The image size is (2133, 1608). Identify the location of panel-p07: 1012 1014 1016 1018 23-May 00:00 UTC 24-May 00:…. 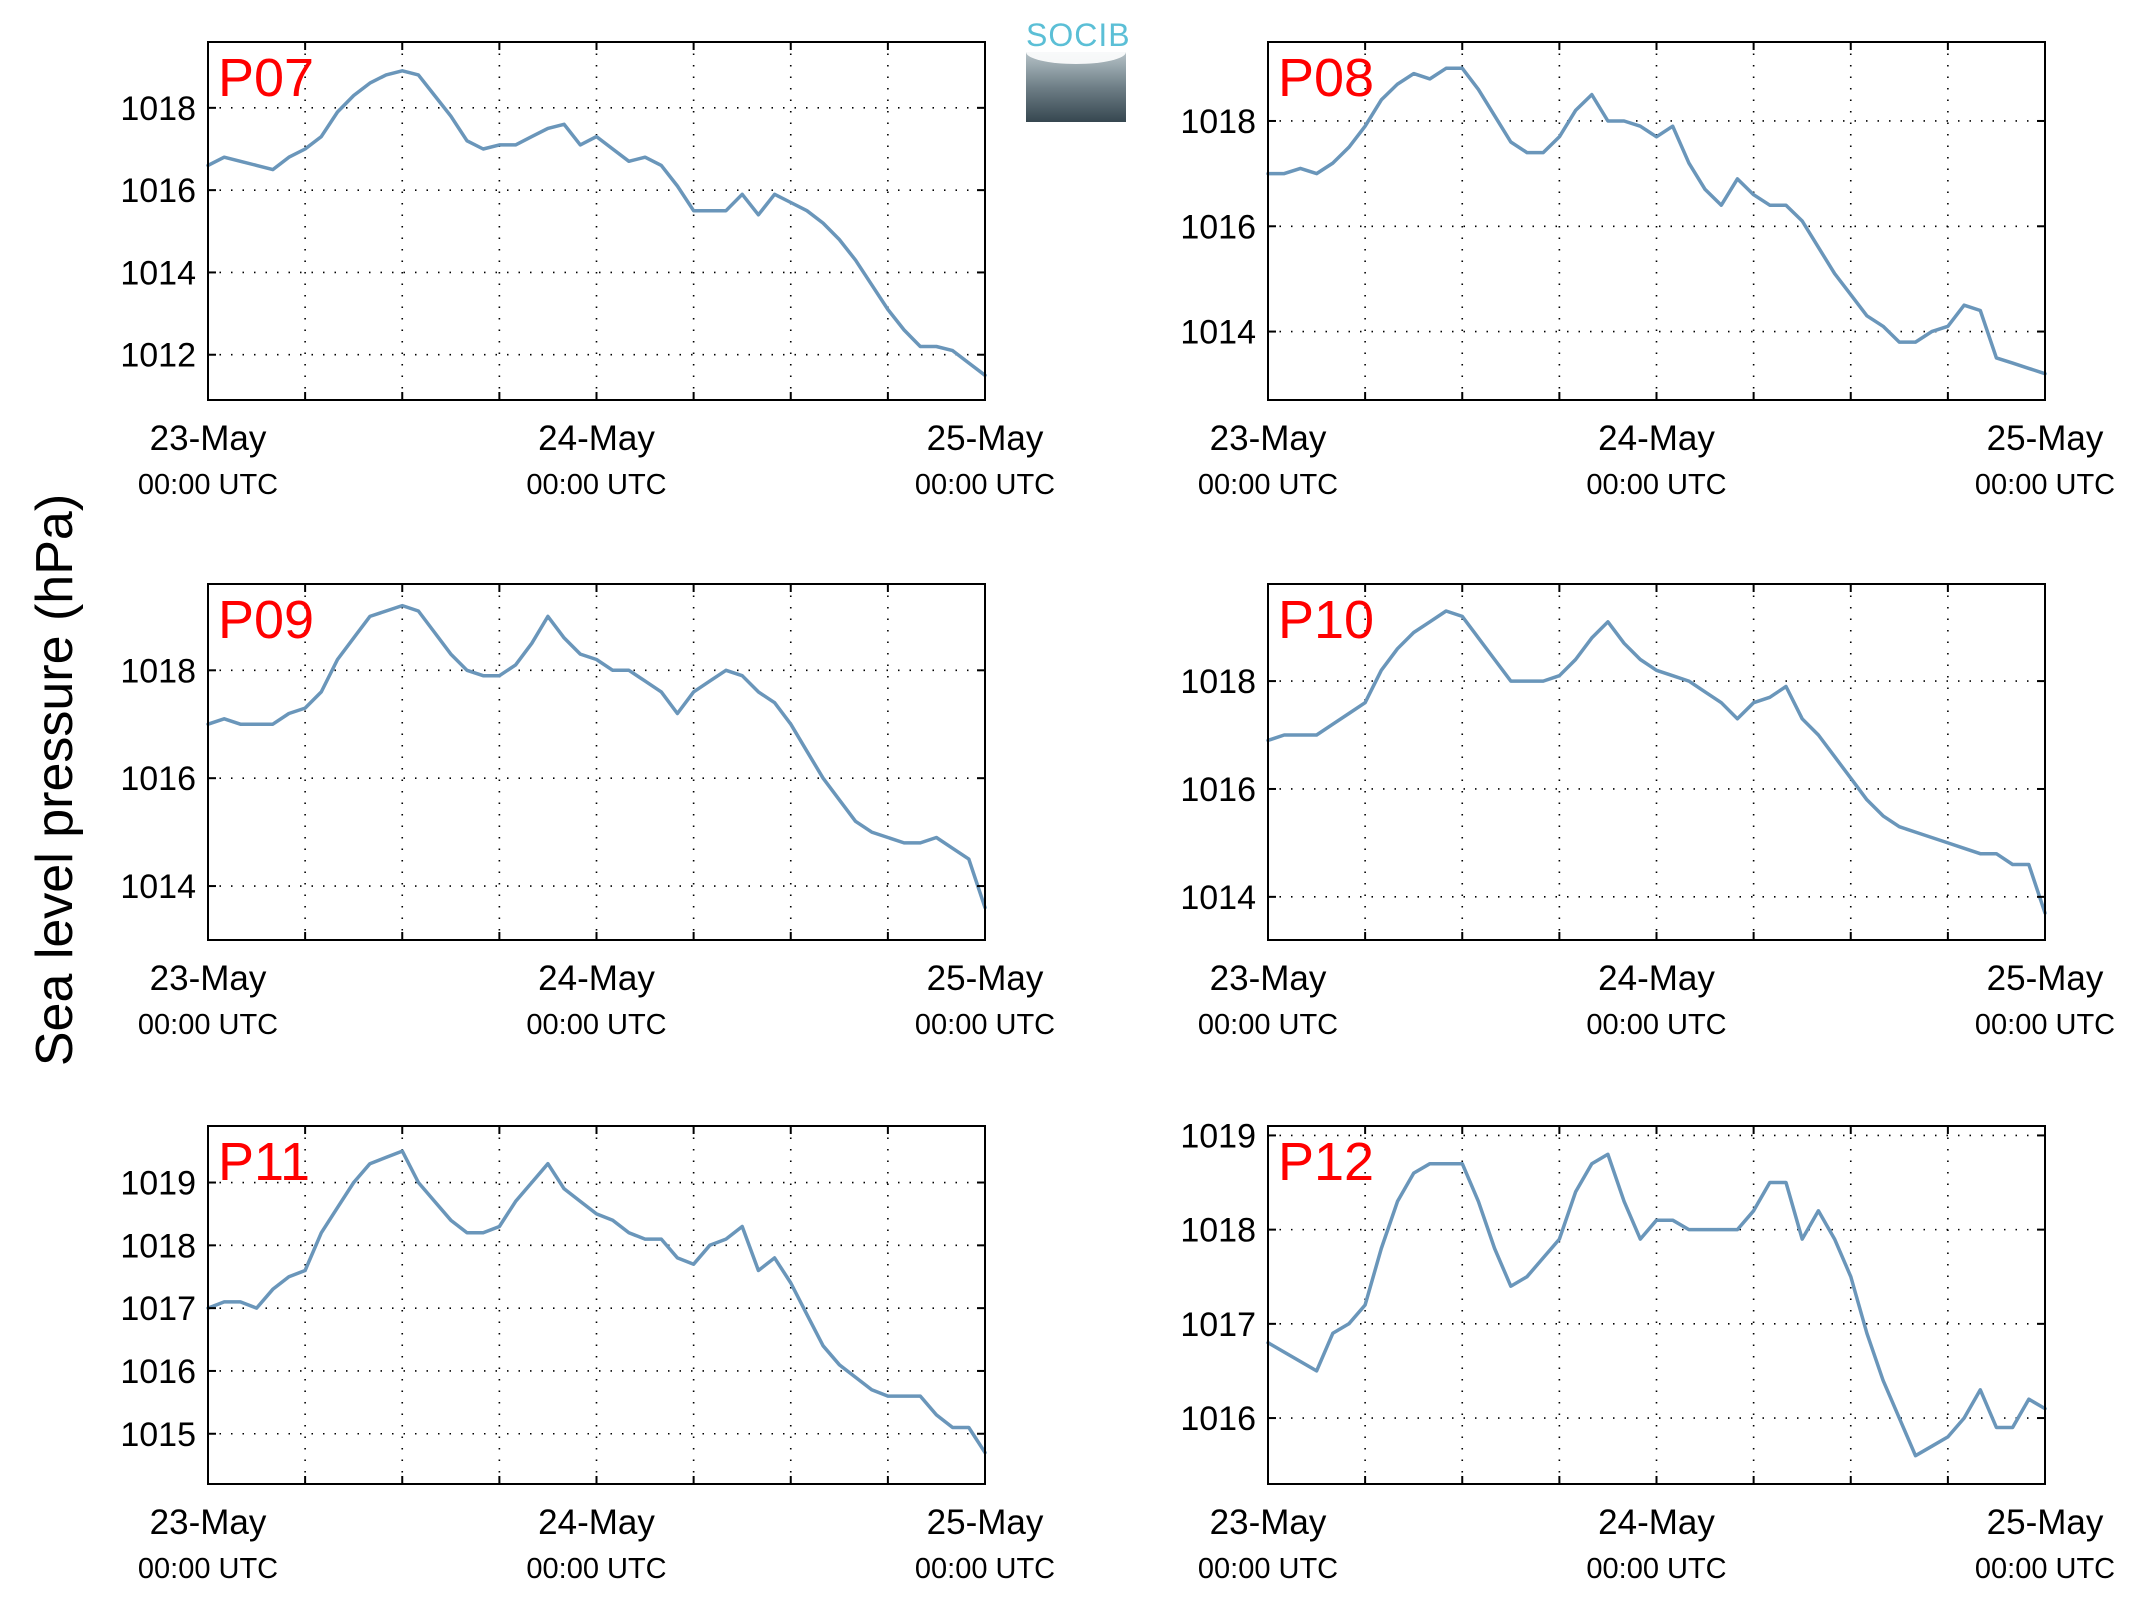
(587, 271).